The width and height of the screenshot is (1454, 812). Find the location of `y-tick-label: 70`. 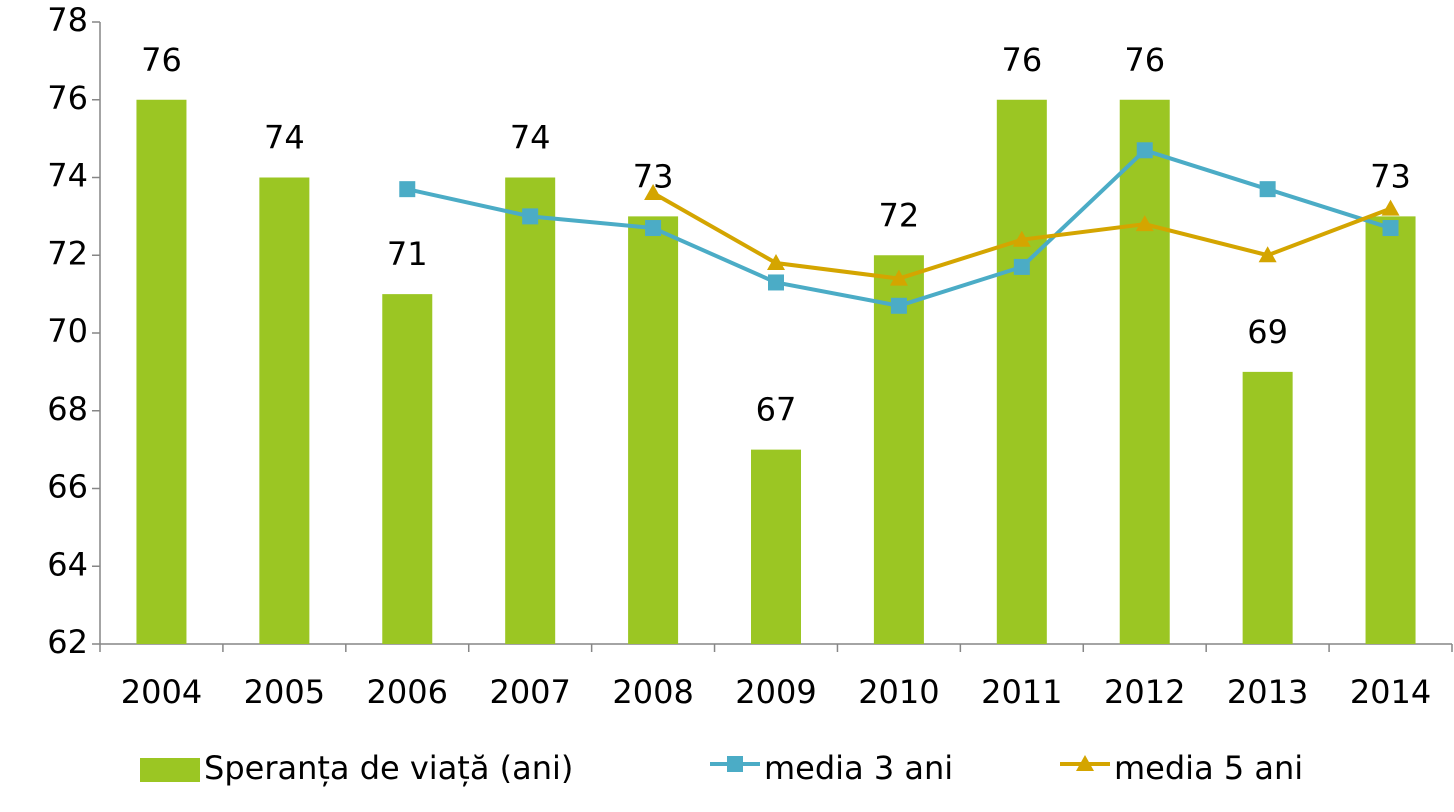

y-tick-label: 70 is located at coordinates (67, 331).